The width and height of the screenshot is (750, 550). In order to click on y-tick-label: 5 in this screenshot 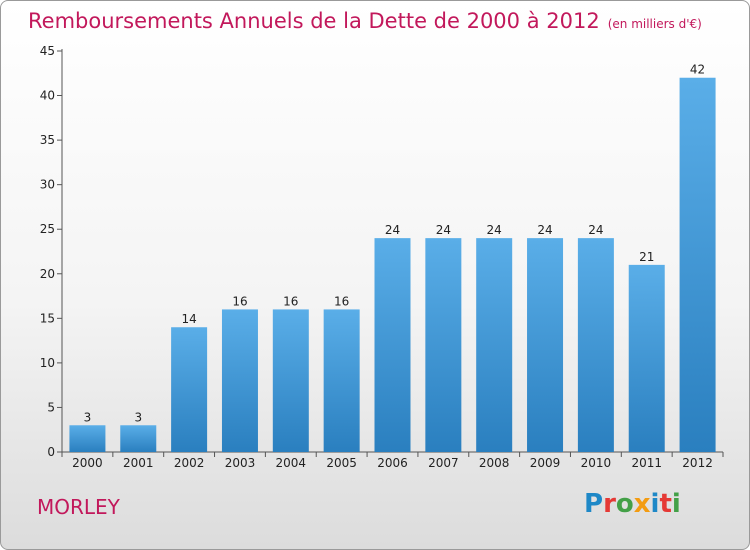, I will do `click(51, 407)`.